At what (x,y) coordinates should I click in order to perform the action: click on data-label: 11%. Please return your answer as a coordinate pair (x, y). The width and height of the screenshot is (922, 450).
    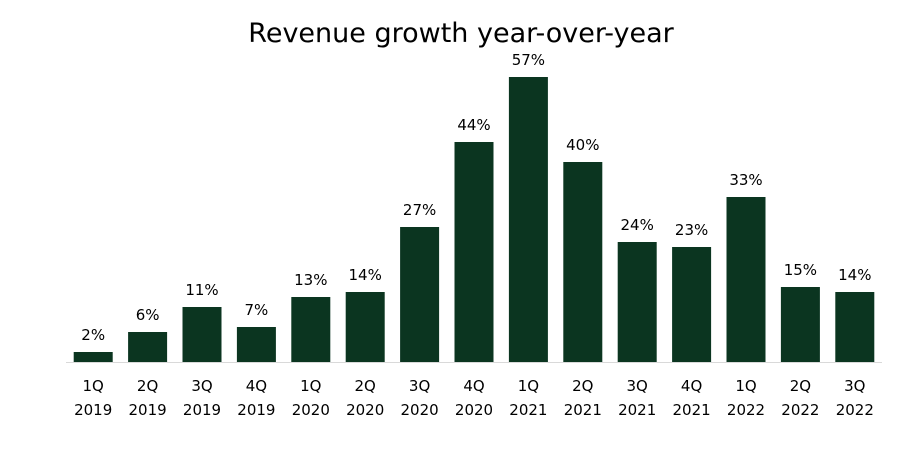
    Looking at the image, I should click on (201, 290).